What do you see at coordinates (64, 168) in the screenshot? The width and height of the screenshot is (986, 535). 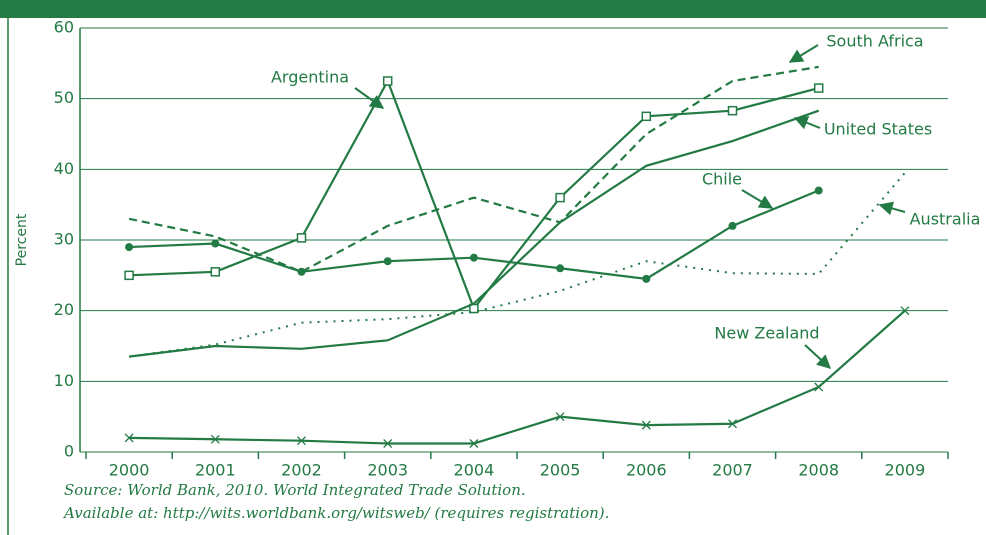 I see `y-tick-label: 40` at bounding box center [64, 168].